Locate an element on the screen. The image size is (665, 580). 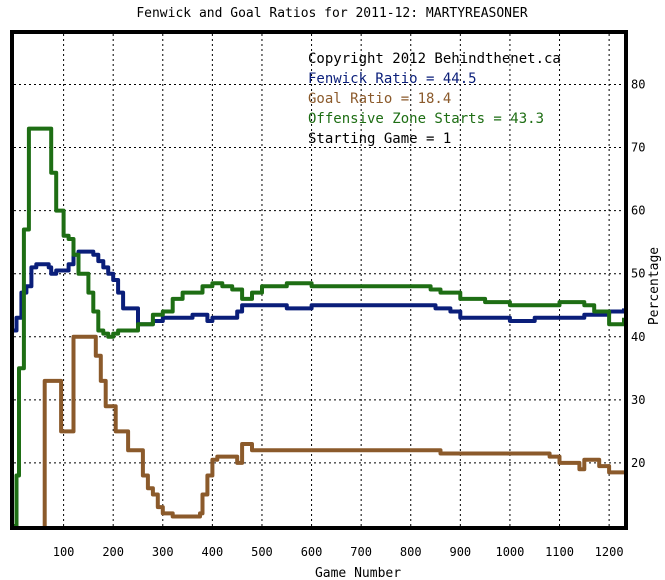
x-tick-label-8: 900 is located at coordinates (460, 552).